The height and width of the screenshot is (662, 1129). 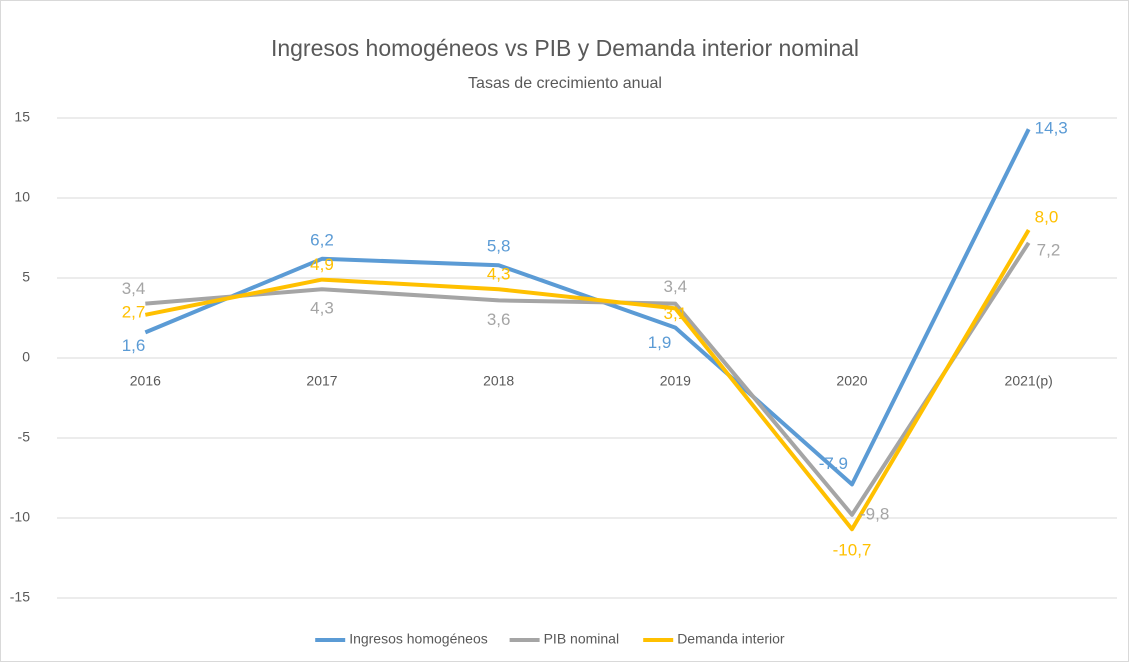 What do you see at coordinates (145, 381) in the screenshot?
I see `x-tick-label: 2016` at bounding box center [145, 381].